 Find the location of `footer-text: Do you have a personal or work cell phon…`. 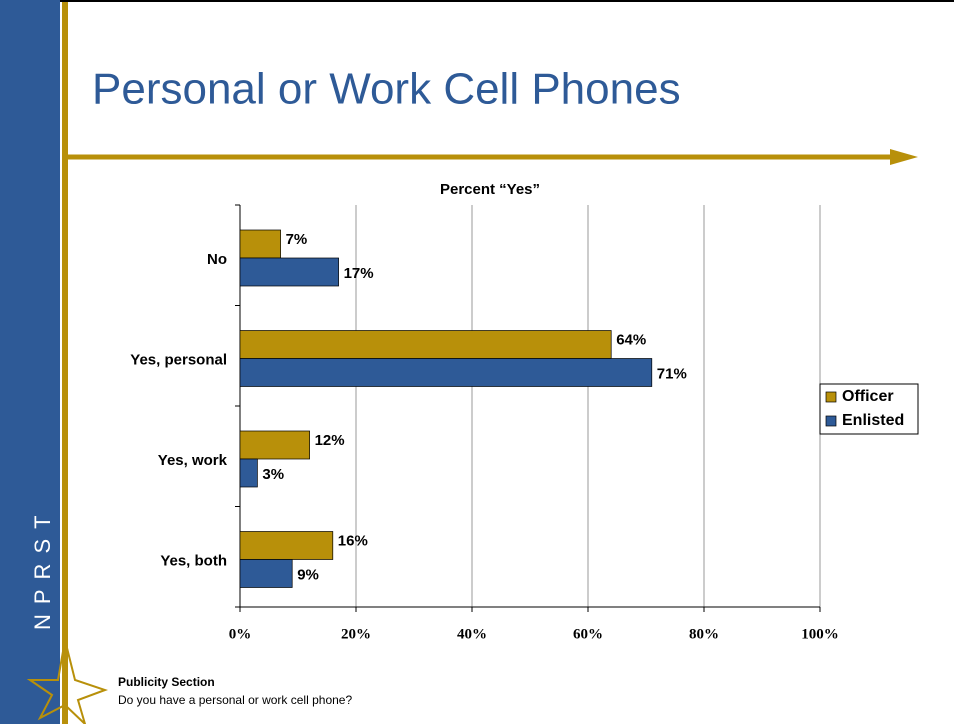

footer-text: Do you have a personal or work cell phon… is located at coordinates (235, 700).